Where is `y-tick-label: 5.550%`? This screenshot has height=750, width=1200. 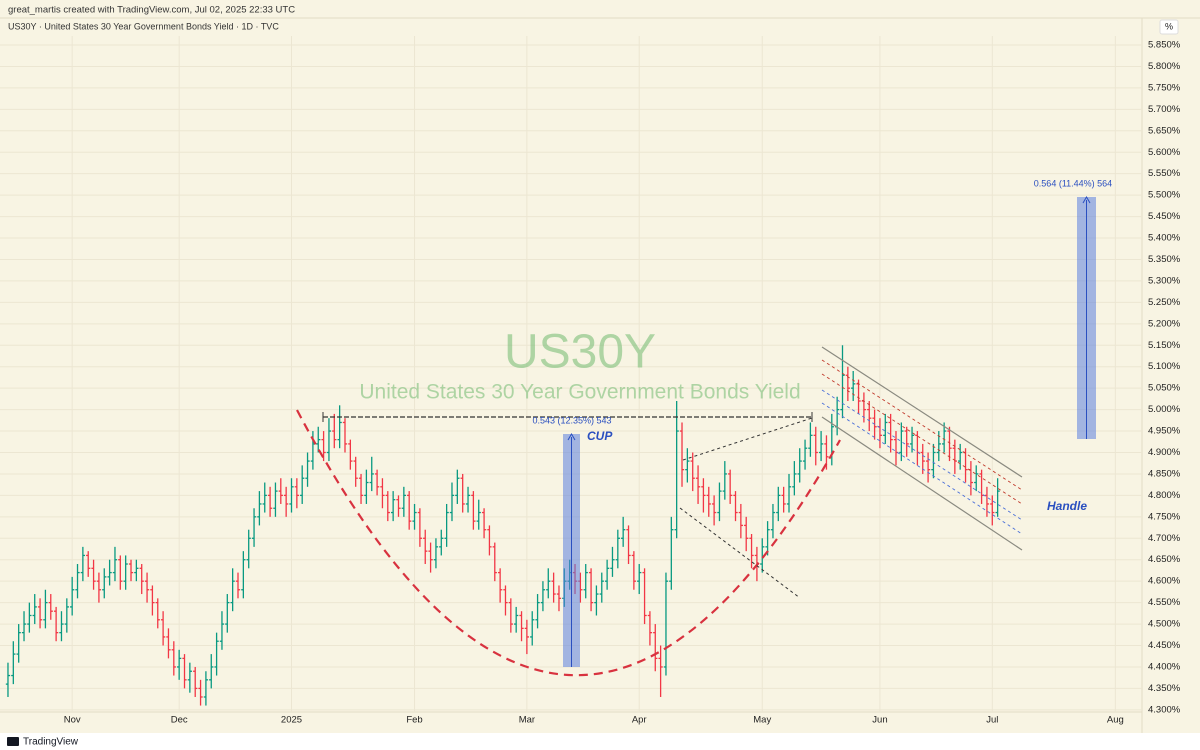 y-tick-label: 5.550% is located at coordinates (1164, 173).